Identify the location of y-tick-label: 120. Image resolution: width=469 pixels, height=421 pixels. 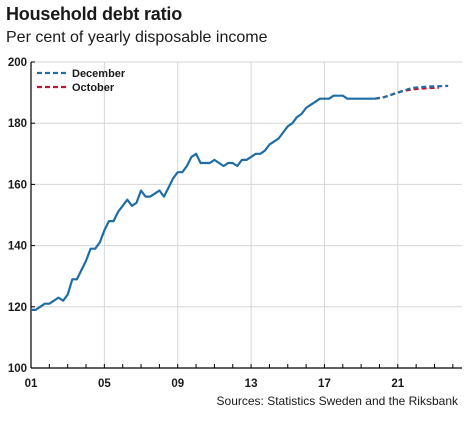
(17, 308).